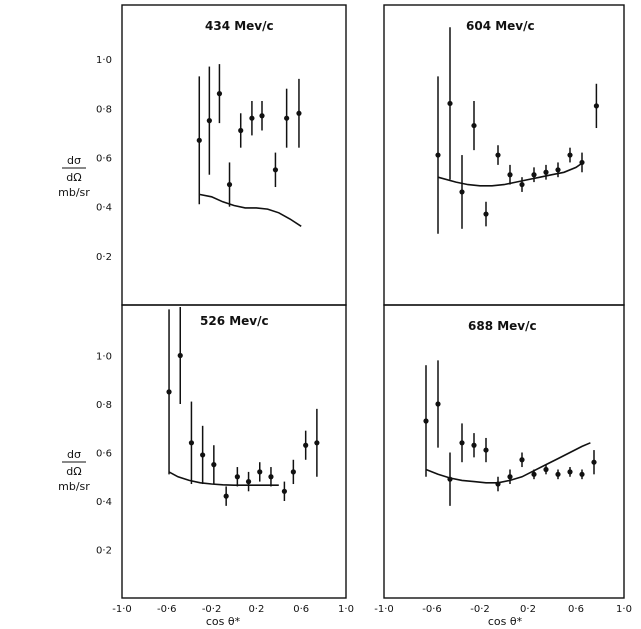 The image size is (641, 629). Describe the element at coordinates (500, 26) in the screenshot. I see `panel-title-604: 604 Mev/c` at that location.